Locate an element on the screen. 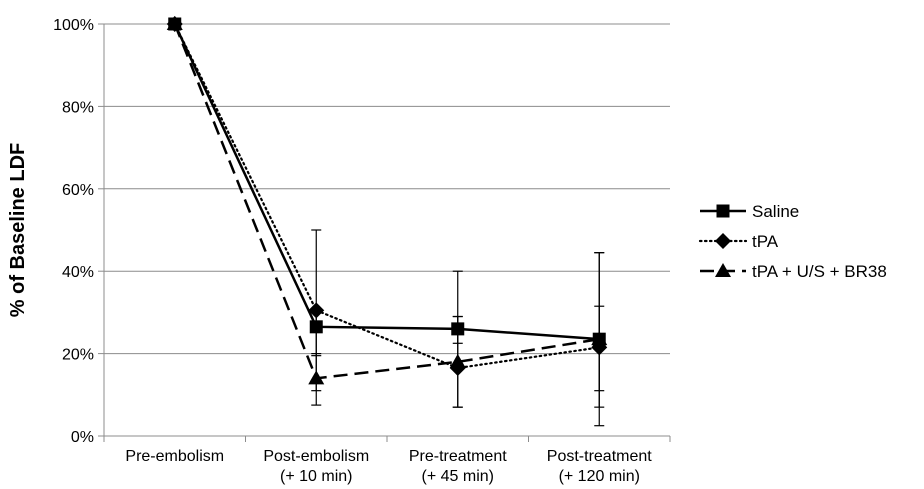 This screenshot has width=924, height=489. error-bar-tpa-u-s-br38 is located at coordinates (599, 330).